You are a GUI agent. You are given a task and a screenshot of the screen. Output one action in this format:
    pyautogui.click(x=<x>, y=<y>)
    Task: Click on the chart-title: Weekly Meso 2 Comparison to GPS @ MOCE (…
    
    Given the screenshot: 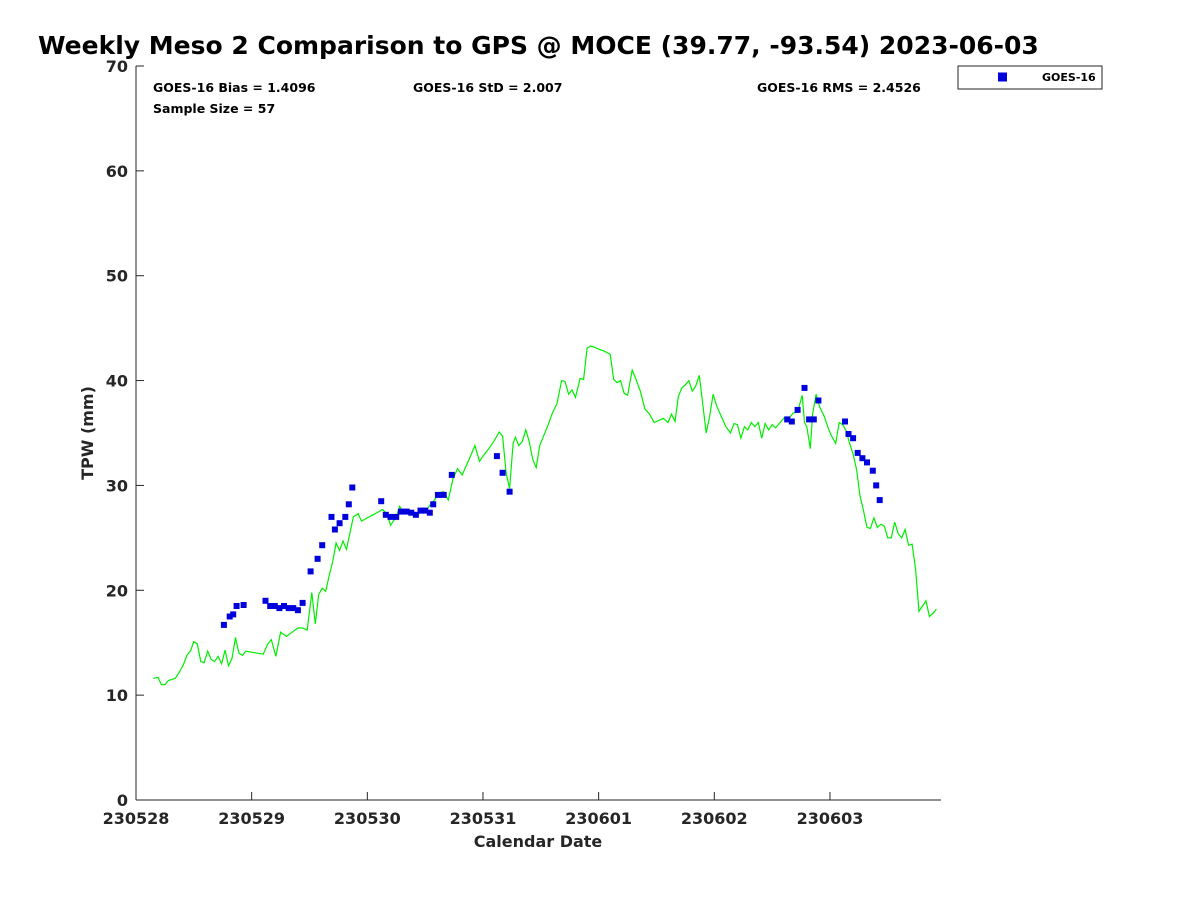 What is the action you would take?
    pyautogui.click(x=538, y=45)
    